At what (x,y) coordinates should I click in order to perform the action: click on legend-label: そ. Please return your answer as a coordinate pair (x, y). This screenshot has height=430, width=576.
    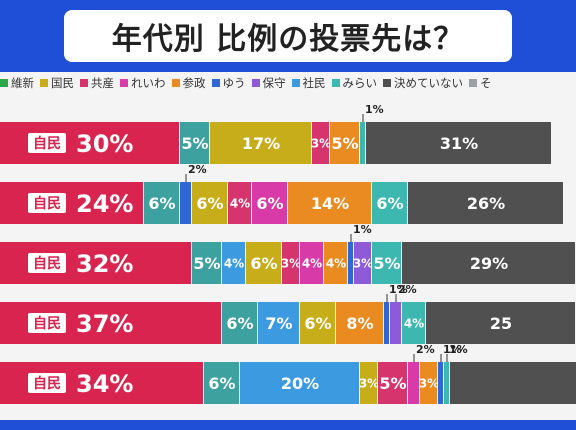
    Looking at the image, I should click on (486, 83).